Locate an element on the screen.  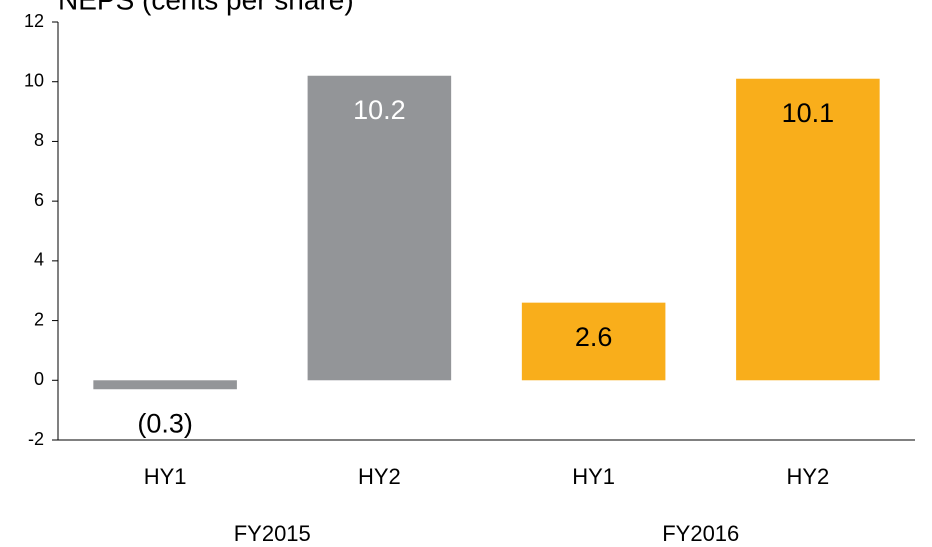
y-tick-label: 12 is located at coordinates (34, 21).